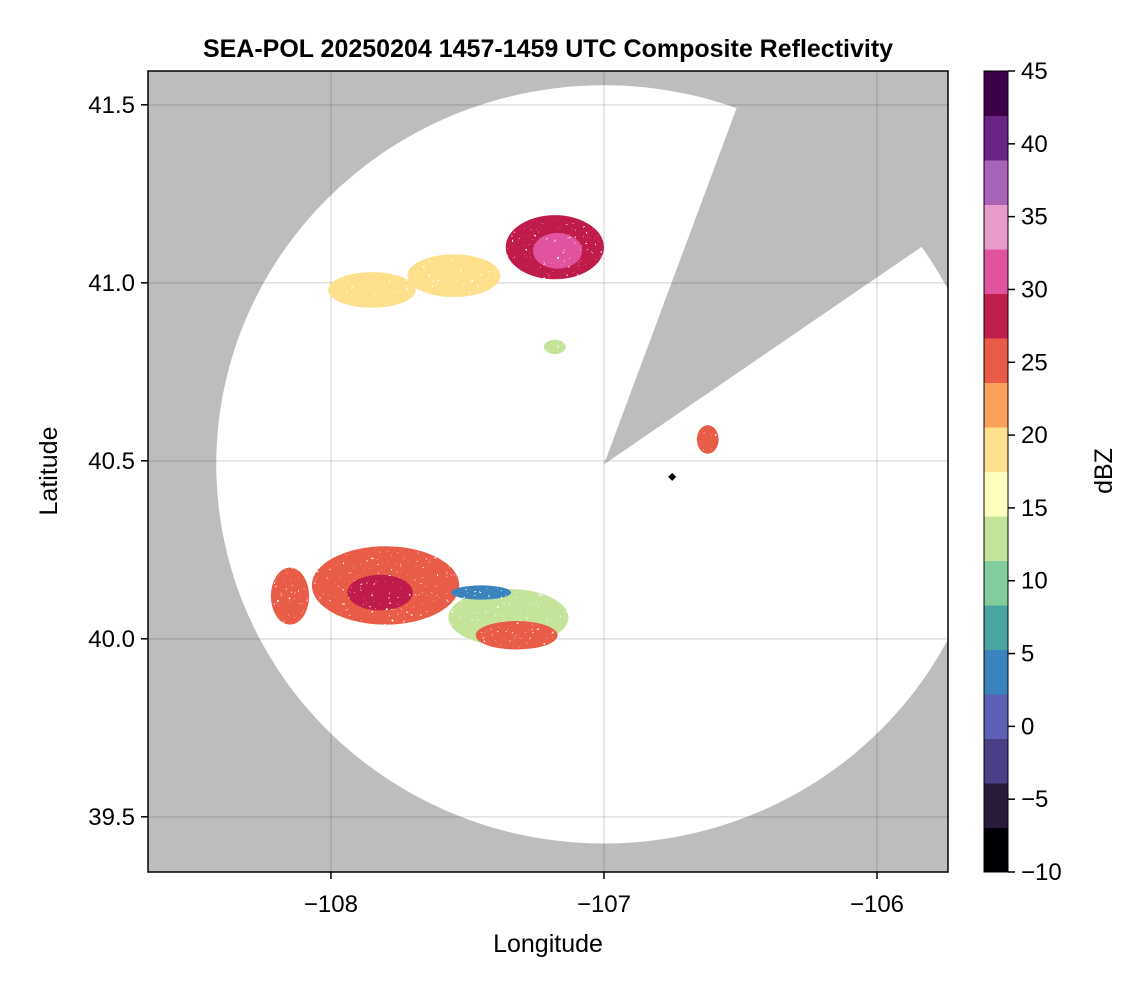  Describe the element at coordinates (1034, 581) in the screenshot. I see `colorbar-tick-label: 10` at that location.